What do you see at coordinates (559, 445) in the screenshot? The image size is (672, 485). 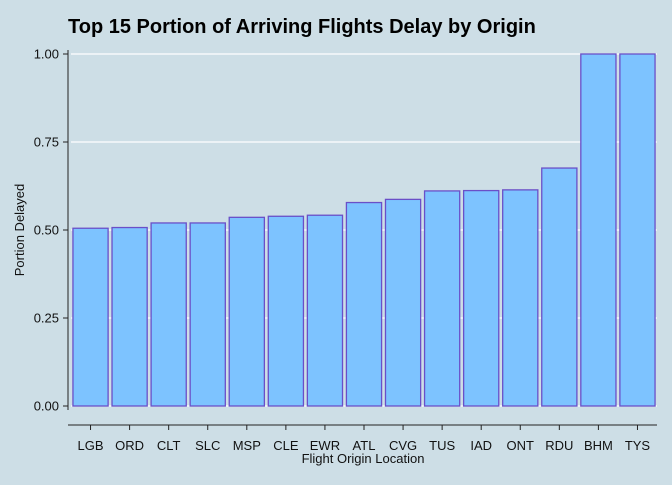 I see `x-tick-label: RDU` at bounding box center [559, 445].